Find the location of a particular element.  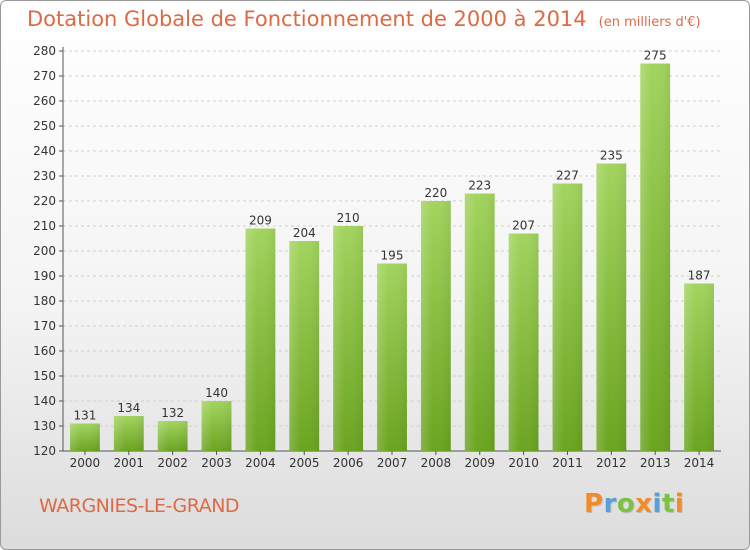

chart-unit: (en milliers d'€) is located at coordinates (649, 22).